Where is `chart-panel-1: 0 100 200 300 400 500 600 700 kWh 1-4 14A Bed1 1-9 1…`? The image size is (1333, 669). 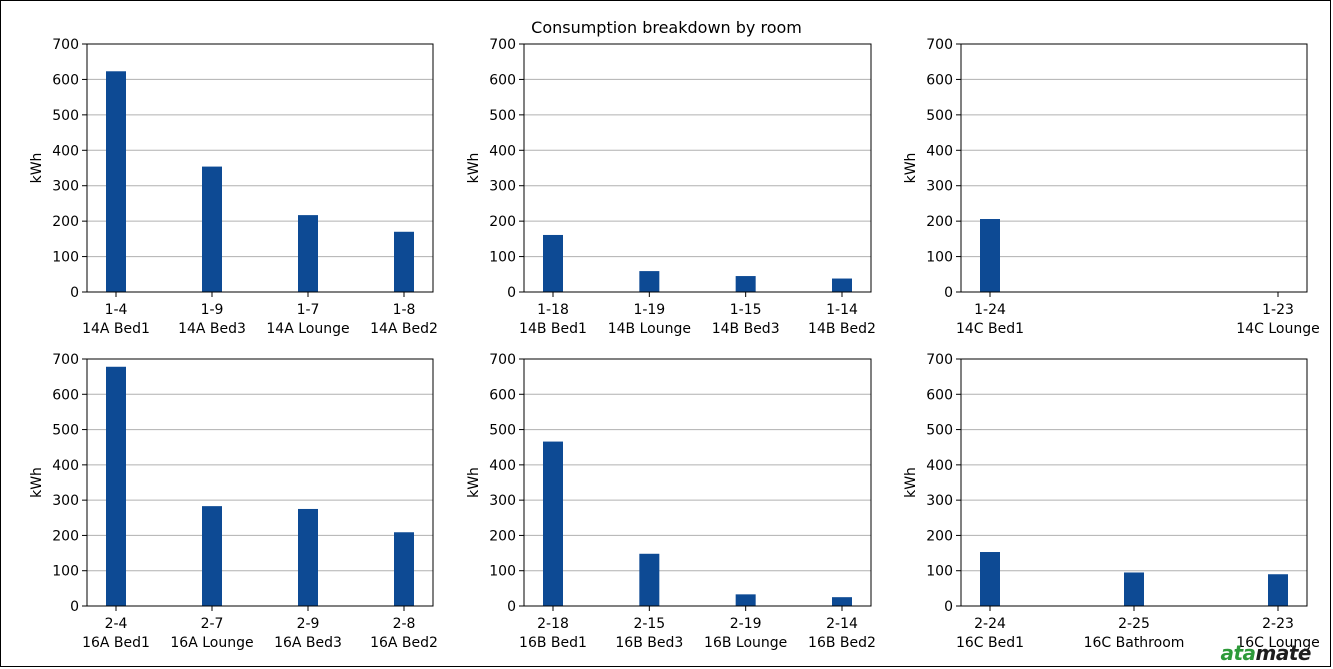 chart-panel-1: 0 100 200 300 400 500 600 700 kWh 1-4 14A Bed1 1-9 1… is located at coordinates (233, 187).